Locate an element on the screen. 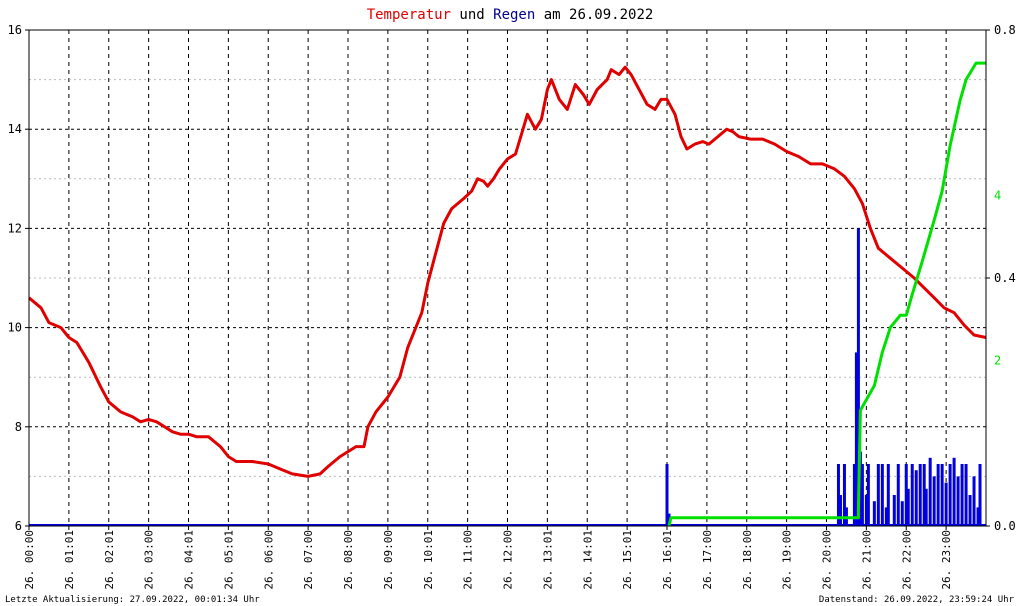 Image resolution: width=1020 pixels, height=606 pixels. x-tick-label: 26. 18:00 is located at coordinates (747, 560).